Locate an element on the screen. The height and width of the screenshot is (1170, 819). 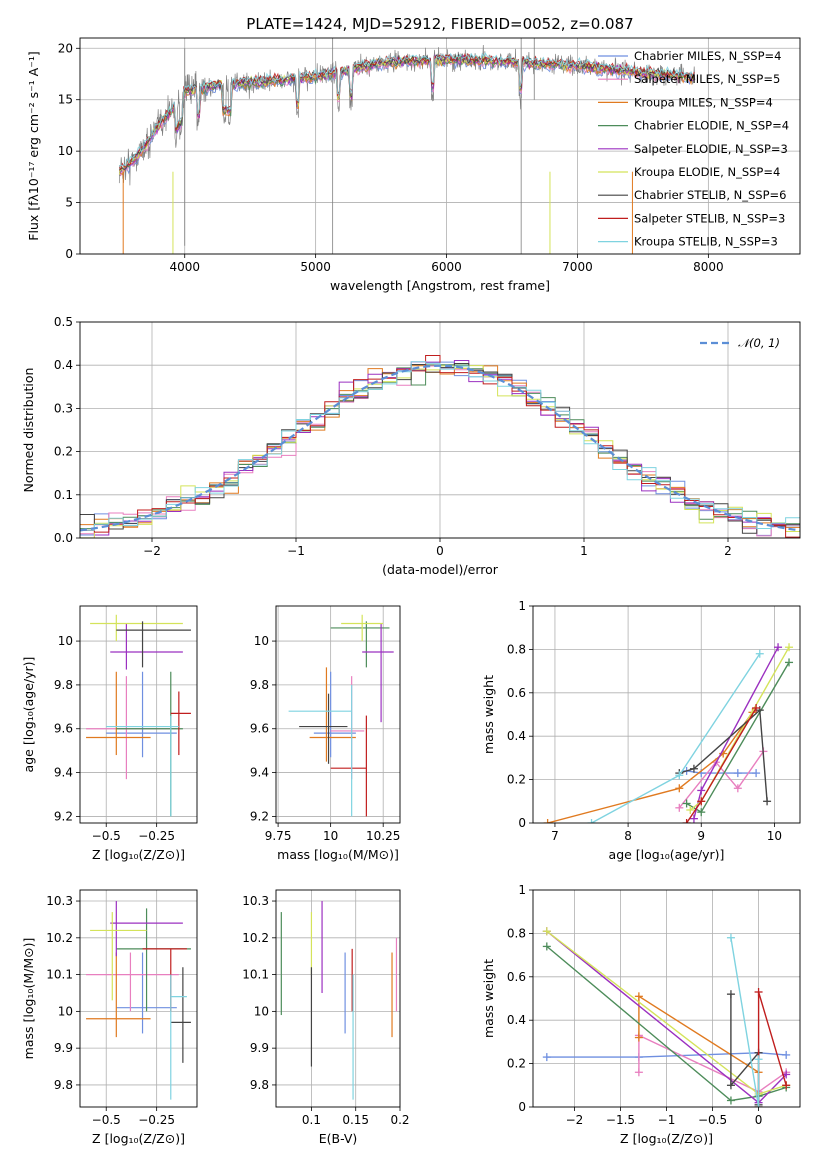
x-tick-label: −1 is located at coordinates (667, 1120).